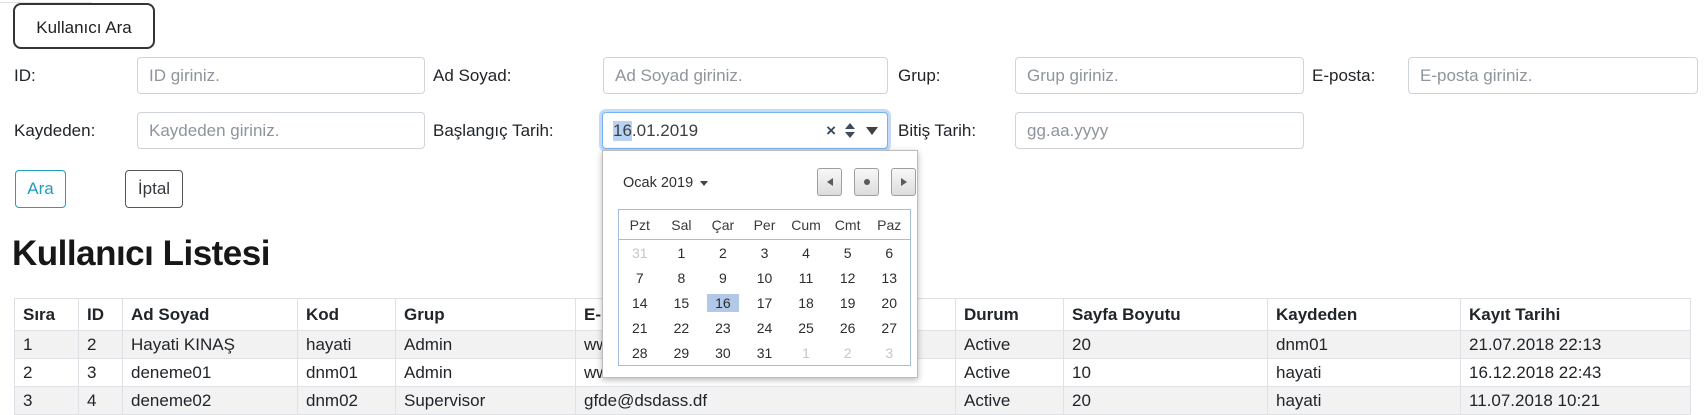 The image size is (1704, 415). I want to click on calendar-day: 5, so click(847, 252).